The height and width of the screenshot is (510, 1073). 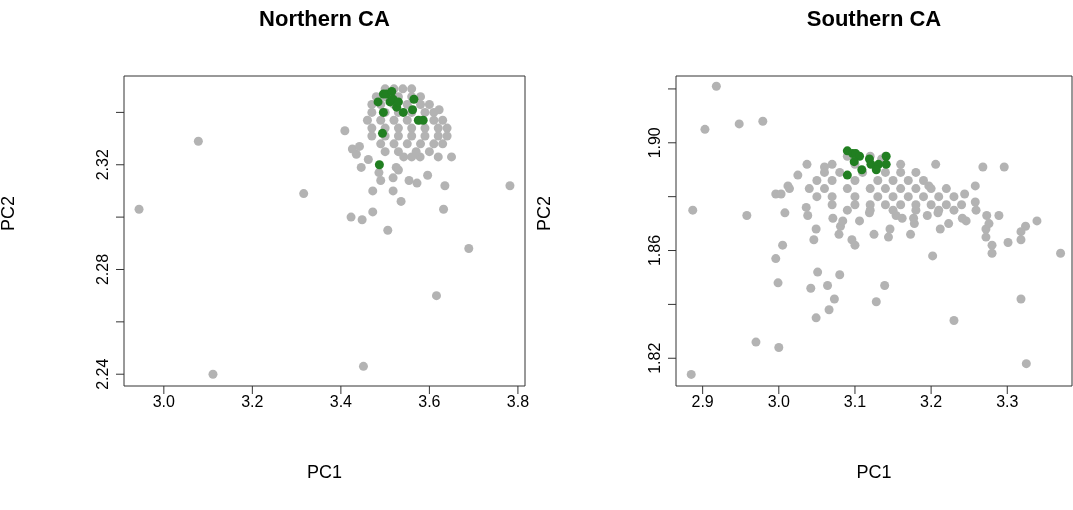 What do you see at coordinates (654, 143) in the screenshot?
I see `y-tick-label: 1.90` at bounding box center [654, 143].